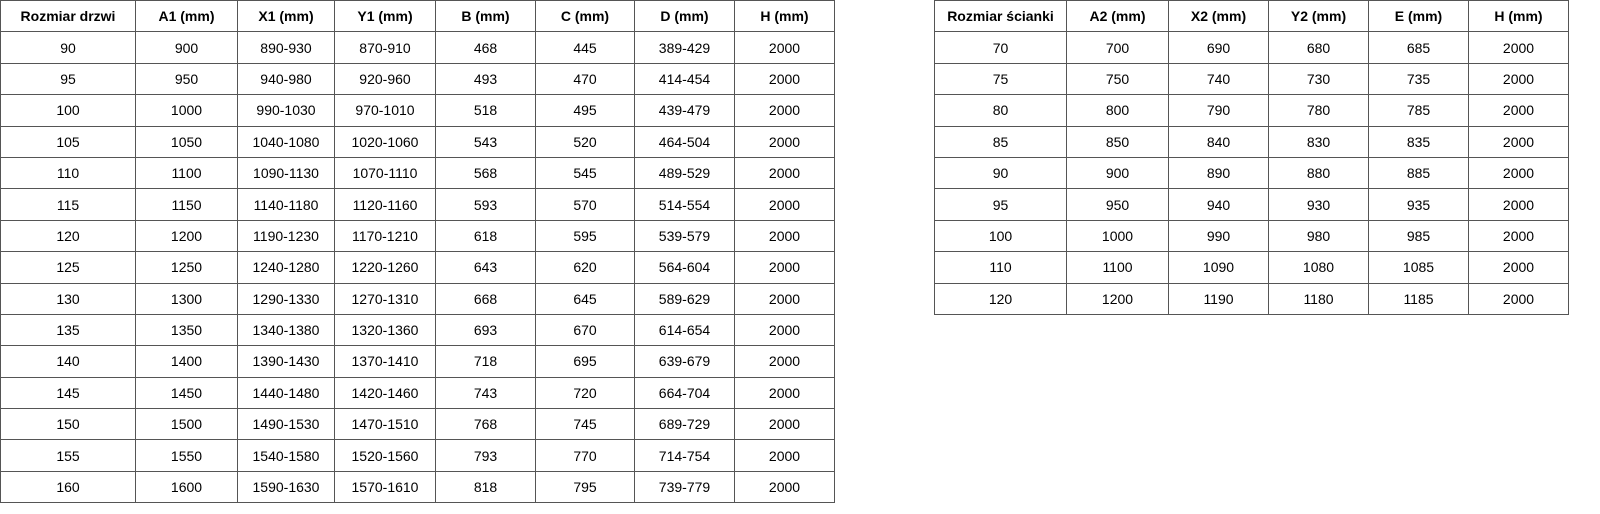  What do you see at coordinates (385, 79) in the screenshot?
I see `table-cell: 920-960` at bounding box center [385, 79].